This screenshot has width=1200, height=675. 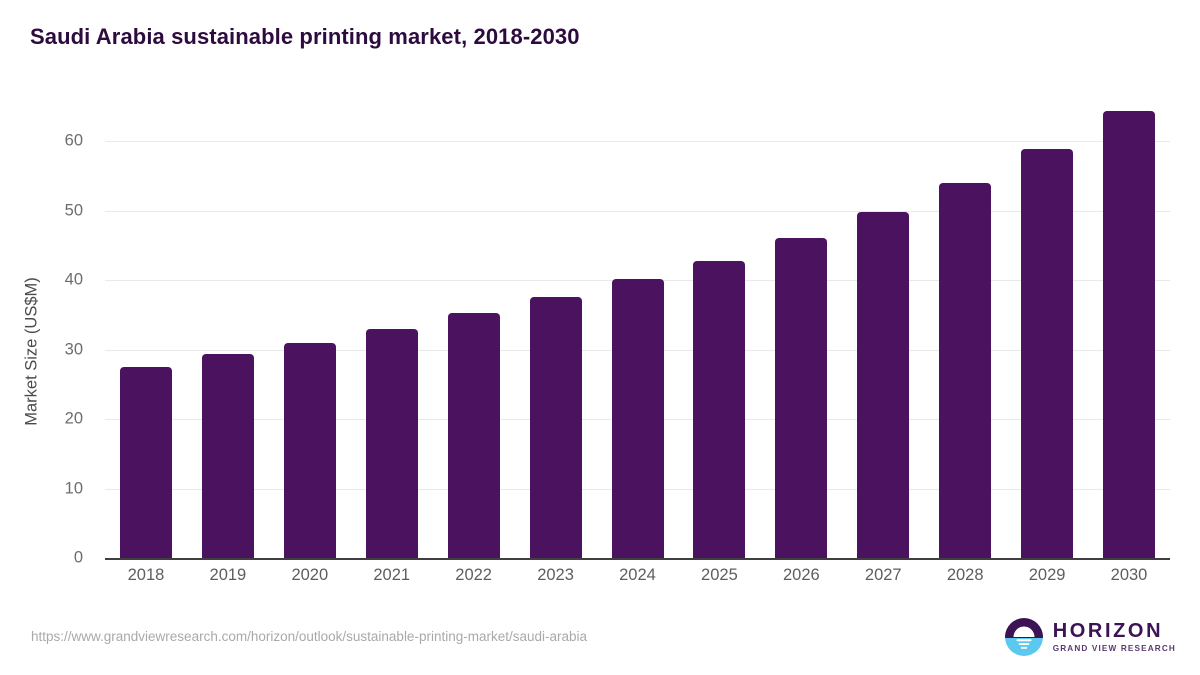 I want to click on x-axis-tick-label: 2023, so click(x=555, y=575).